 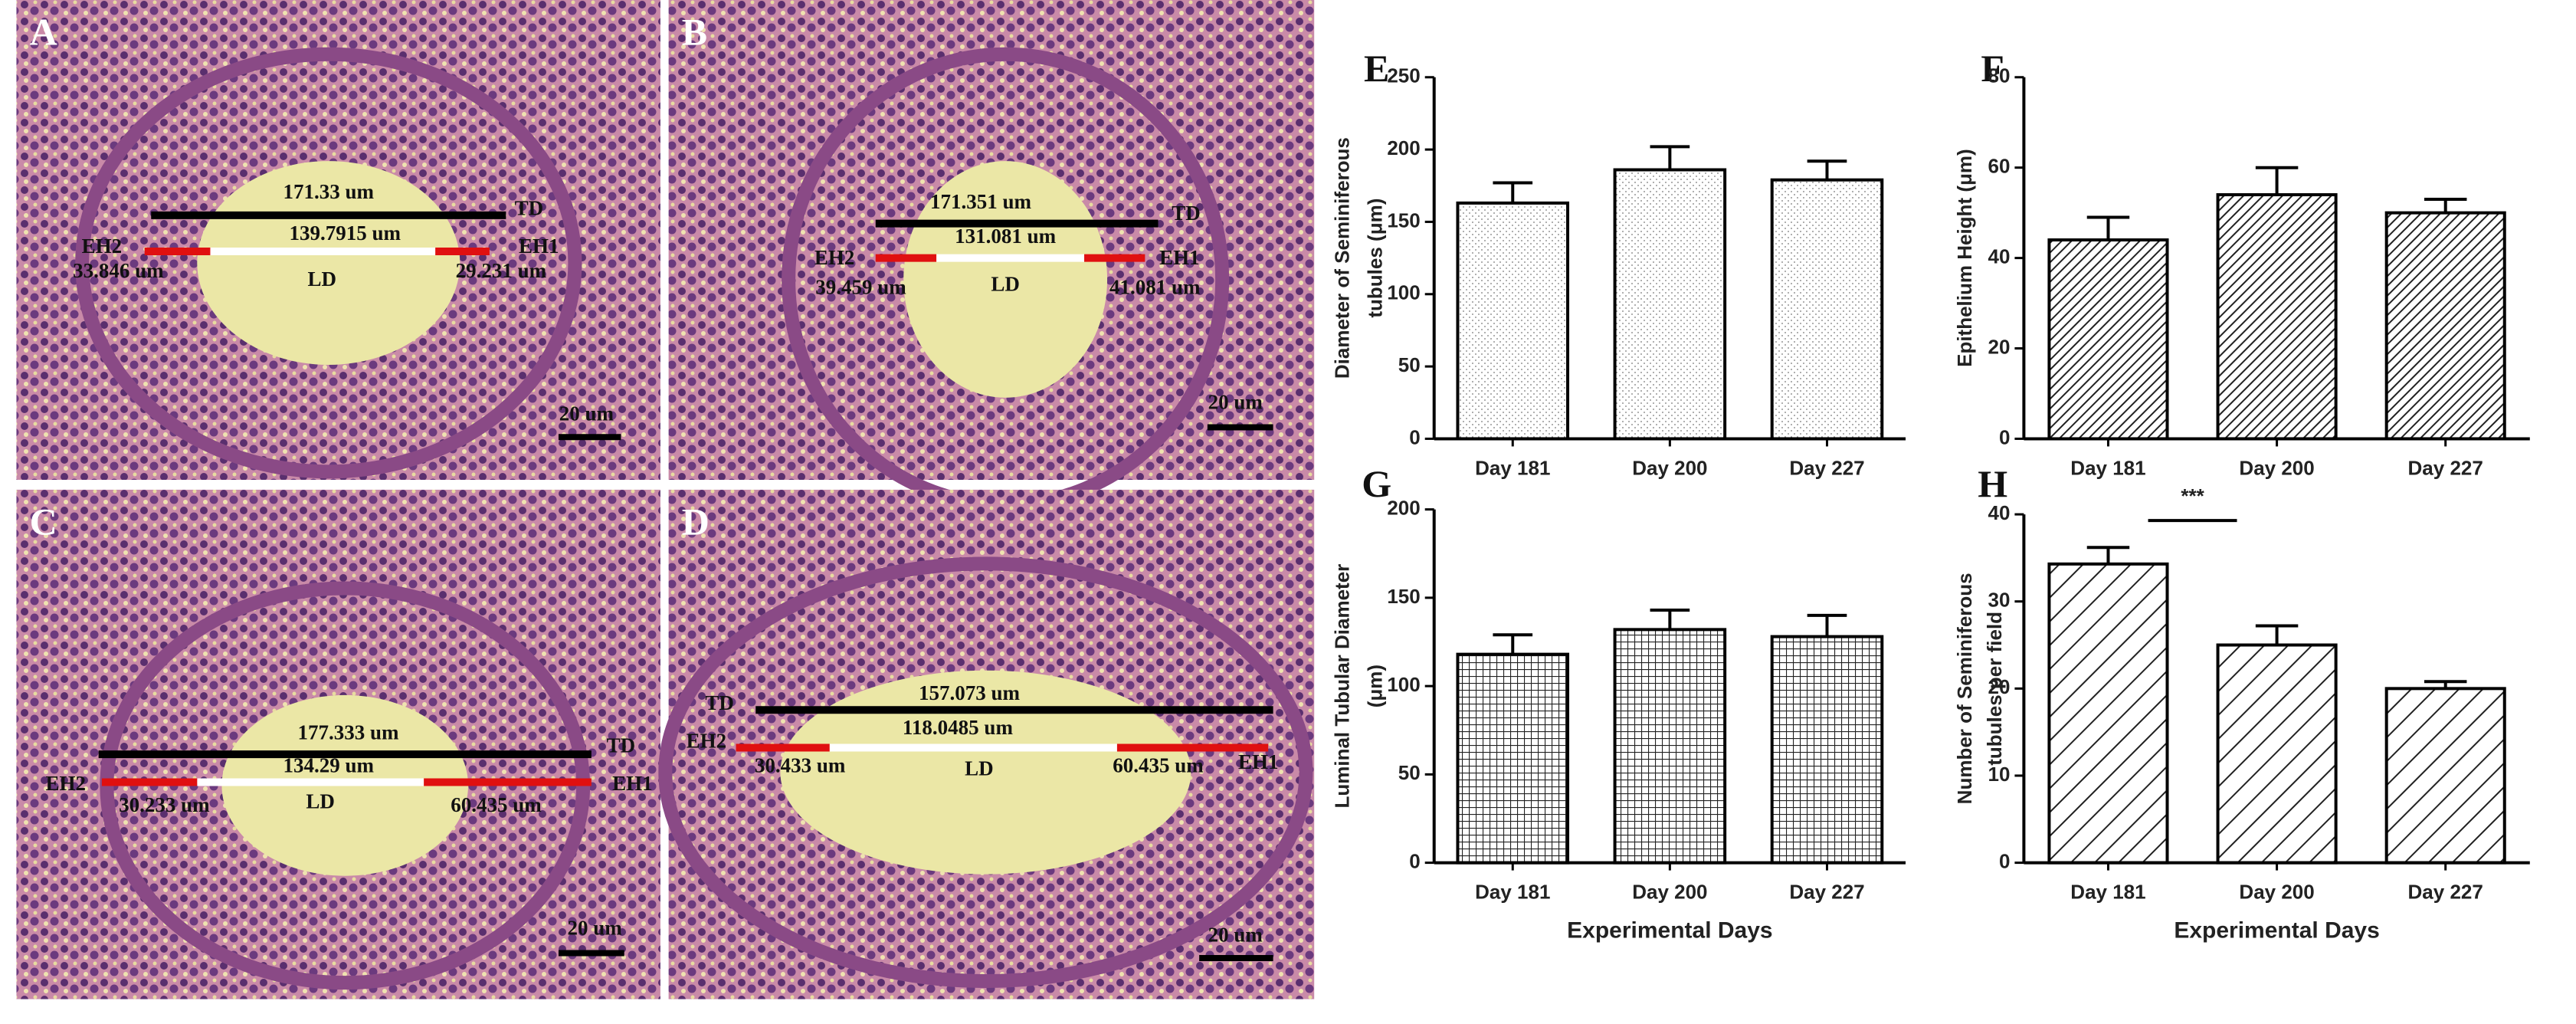 What do you see at coordinates (2192, 496) in the screenshot?
I see `significance-label: ***` at bounding box center [2192, 496].